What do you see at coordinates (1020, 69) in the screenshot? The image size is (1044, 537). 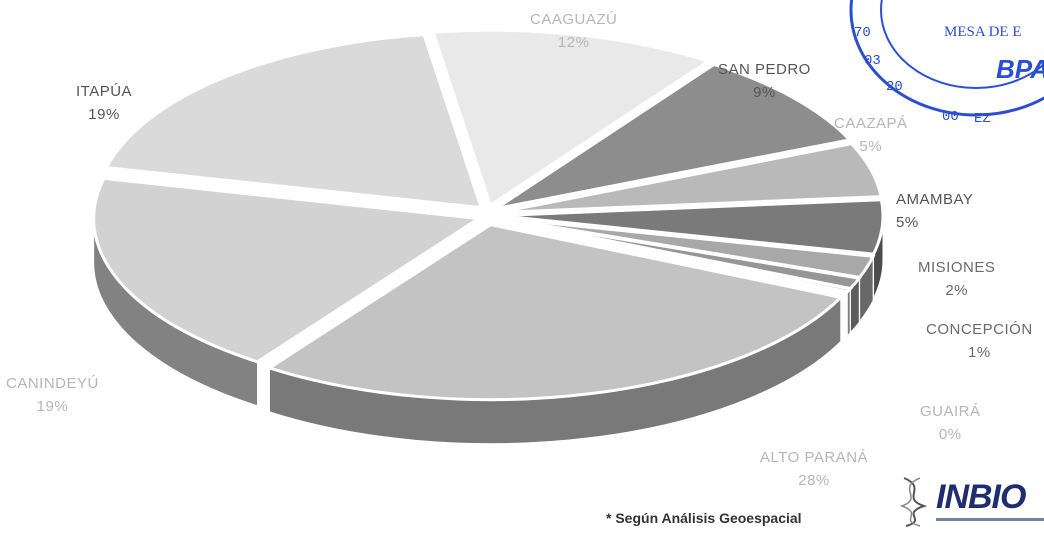 I see `stamp-logo: BPA` at bounding box center [1020, 69].